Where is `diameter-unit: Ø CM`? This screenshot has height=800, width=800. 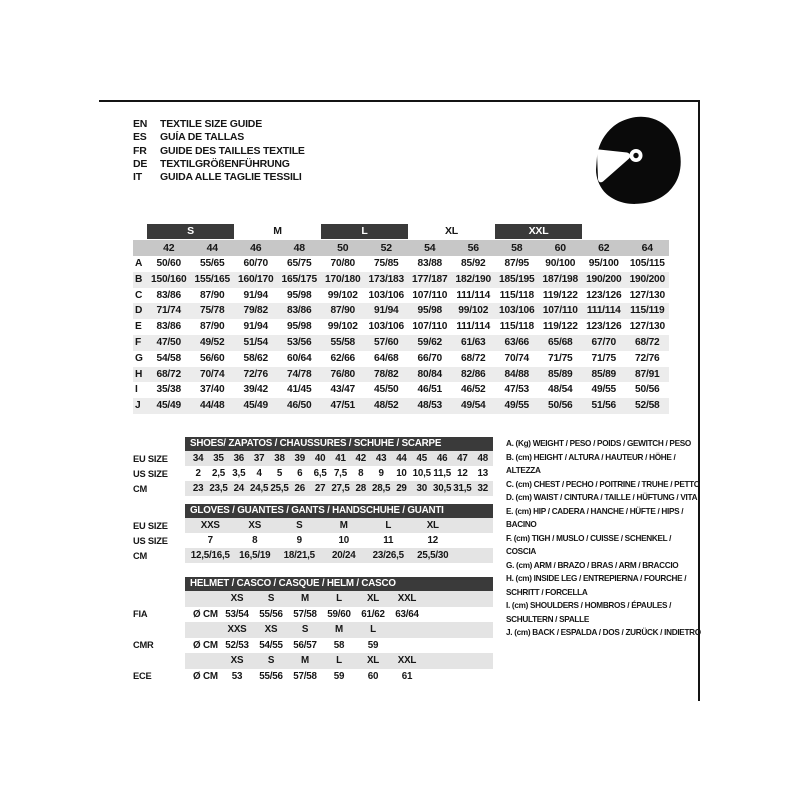
diameter-unit: Ø CM is located at coordinates (205, 676).